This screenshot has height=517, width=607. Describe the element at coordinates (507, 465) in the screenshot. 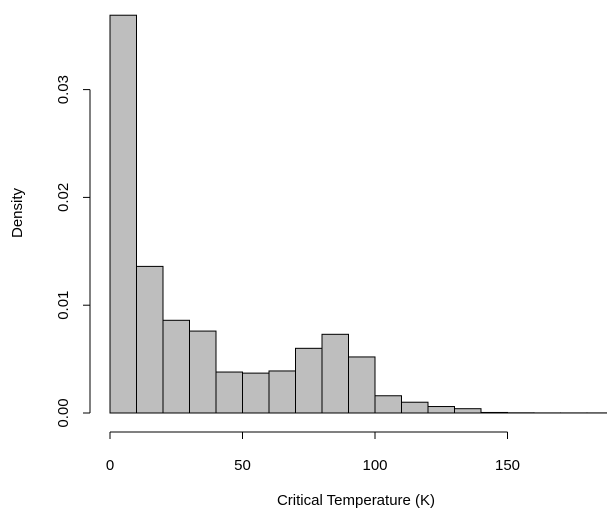

I see `x-tick-label: 150` at that location.